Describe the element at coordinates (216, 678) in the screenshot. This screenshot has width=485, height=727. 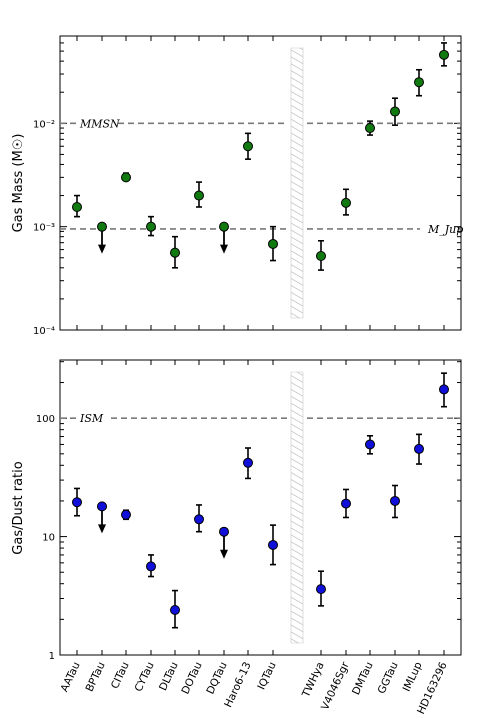
I see `category-label: DQTau` at that location.